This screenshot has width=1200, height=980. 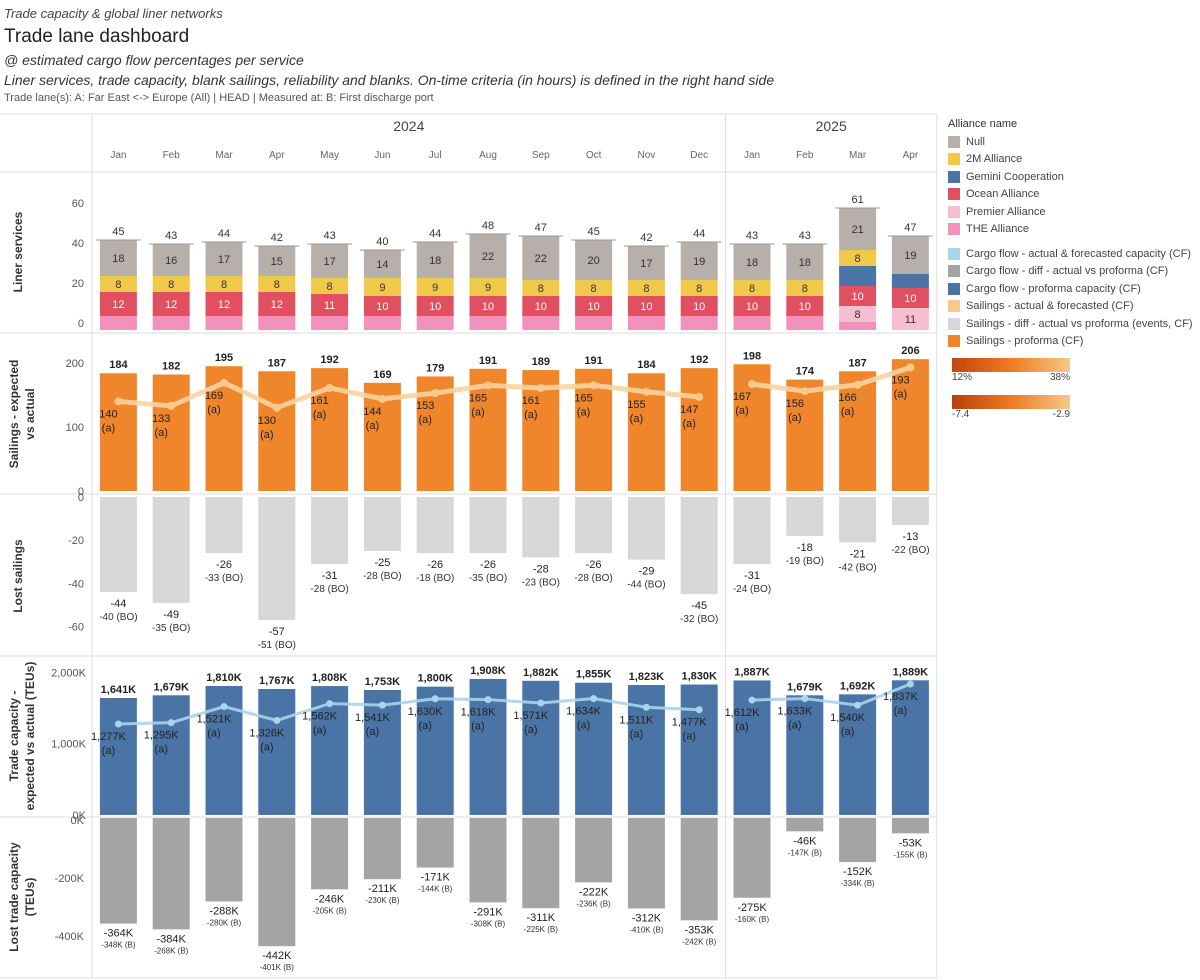 What do you see at coordinates (435, 368) in the screenshot?
I see `sailings-proforma-label: 179` at bounding box center [435, 368].